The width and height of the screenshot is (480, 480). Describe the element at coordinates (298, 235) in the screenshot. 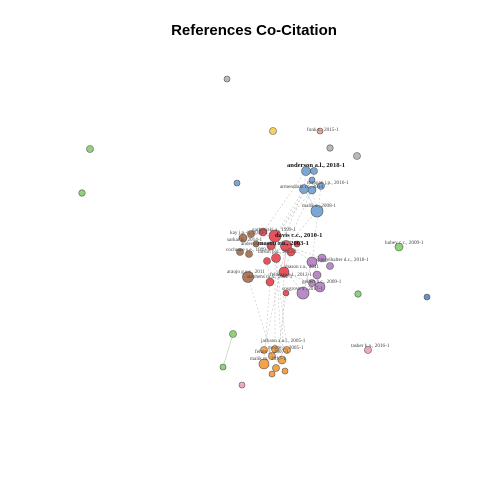

I see `node-label-8: davis c.c., 2010-1` at that location.